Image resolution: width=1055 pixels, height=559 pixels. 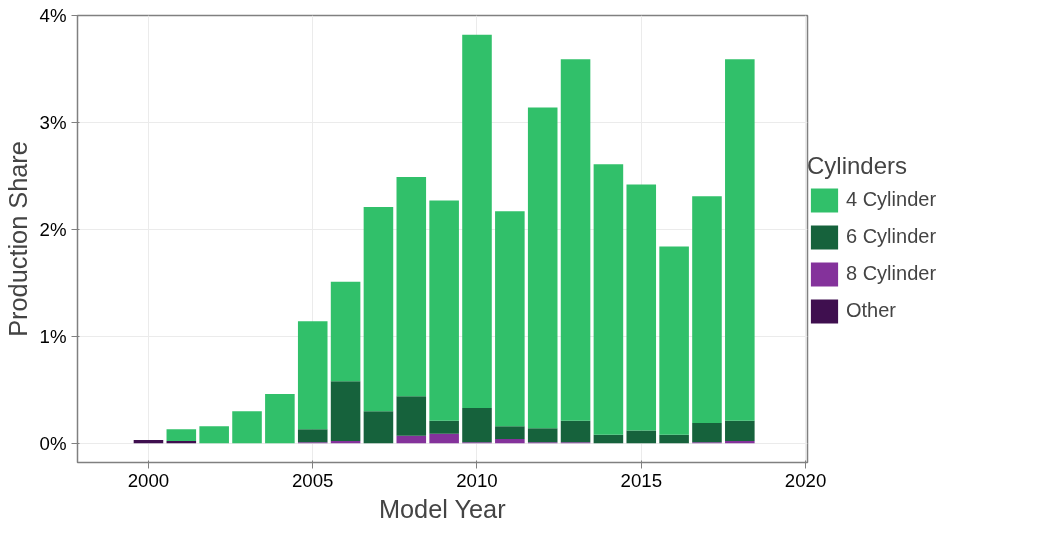 What do you see at coordinates (858, 165) in the screenshot?
I see `legend-title: Cylinders` at bounding box center [858, 165].